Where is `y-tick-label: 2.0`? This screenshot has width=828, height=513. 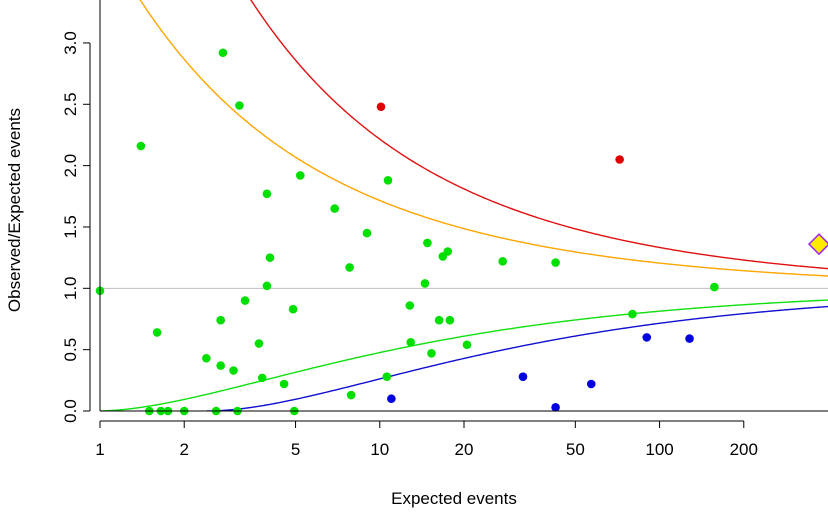 y-tick-label: 2.0 is located at coordinates (70, 166).